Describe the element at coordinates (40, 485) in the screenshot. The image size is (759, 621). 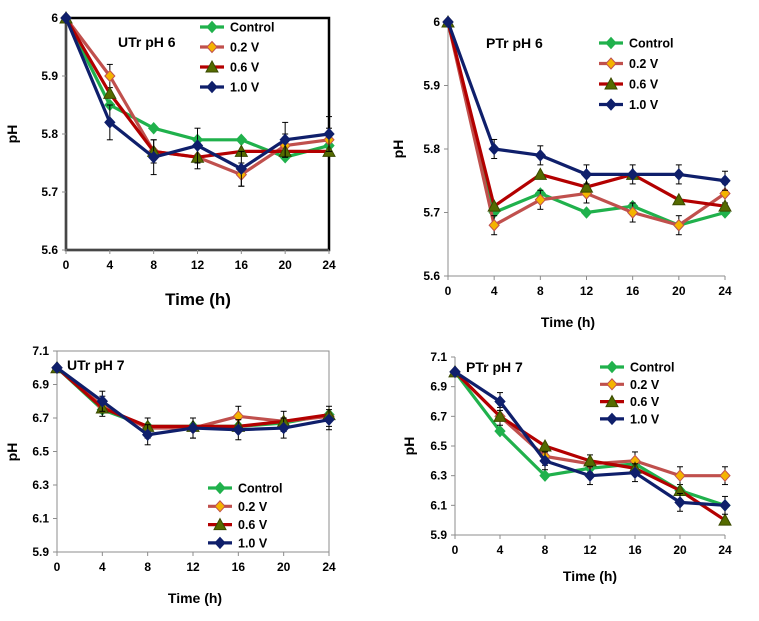
I see `y-tick-label: 6.3` at that location.